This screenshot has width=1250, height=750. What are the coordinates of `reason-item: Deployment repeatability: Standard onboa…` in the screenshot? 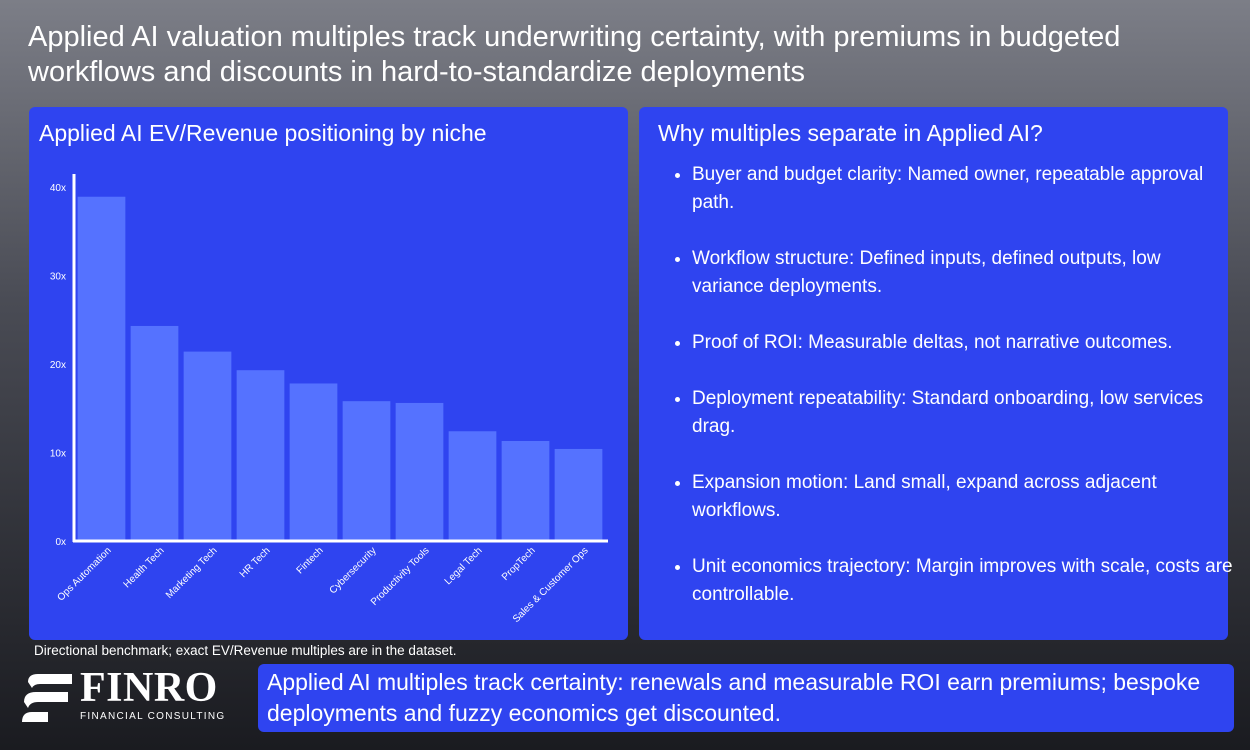 It's located at (964, 413).